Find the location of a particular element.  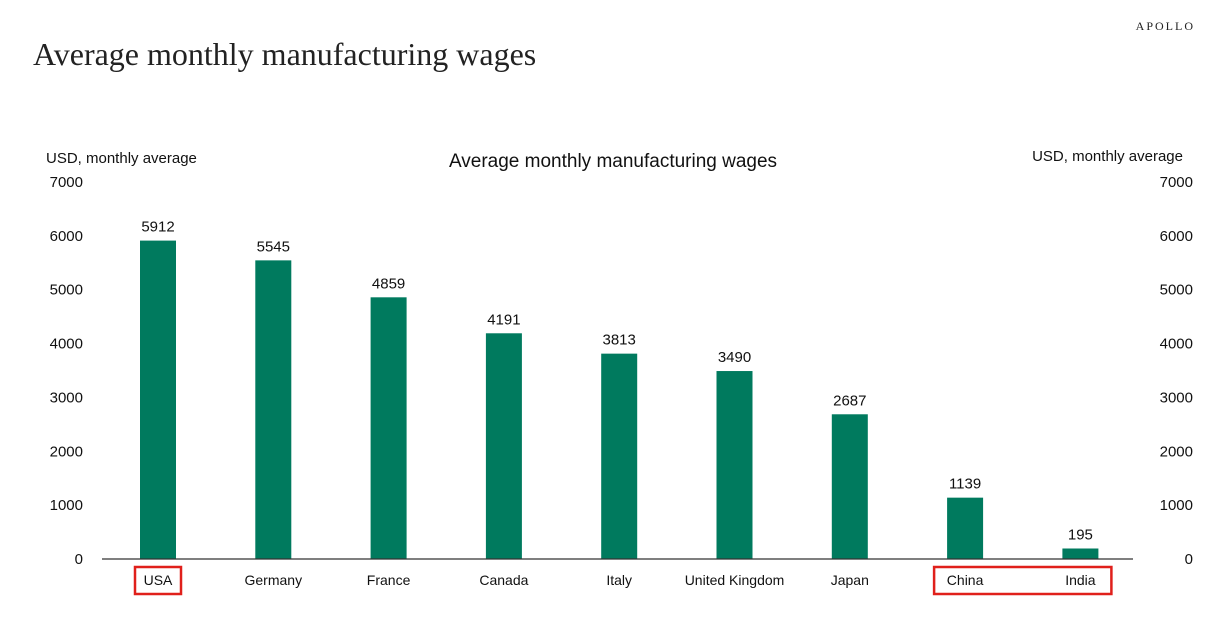

y-tick-label-left: 2000 is located at coordinates (66, 451).